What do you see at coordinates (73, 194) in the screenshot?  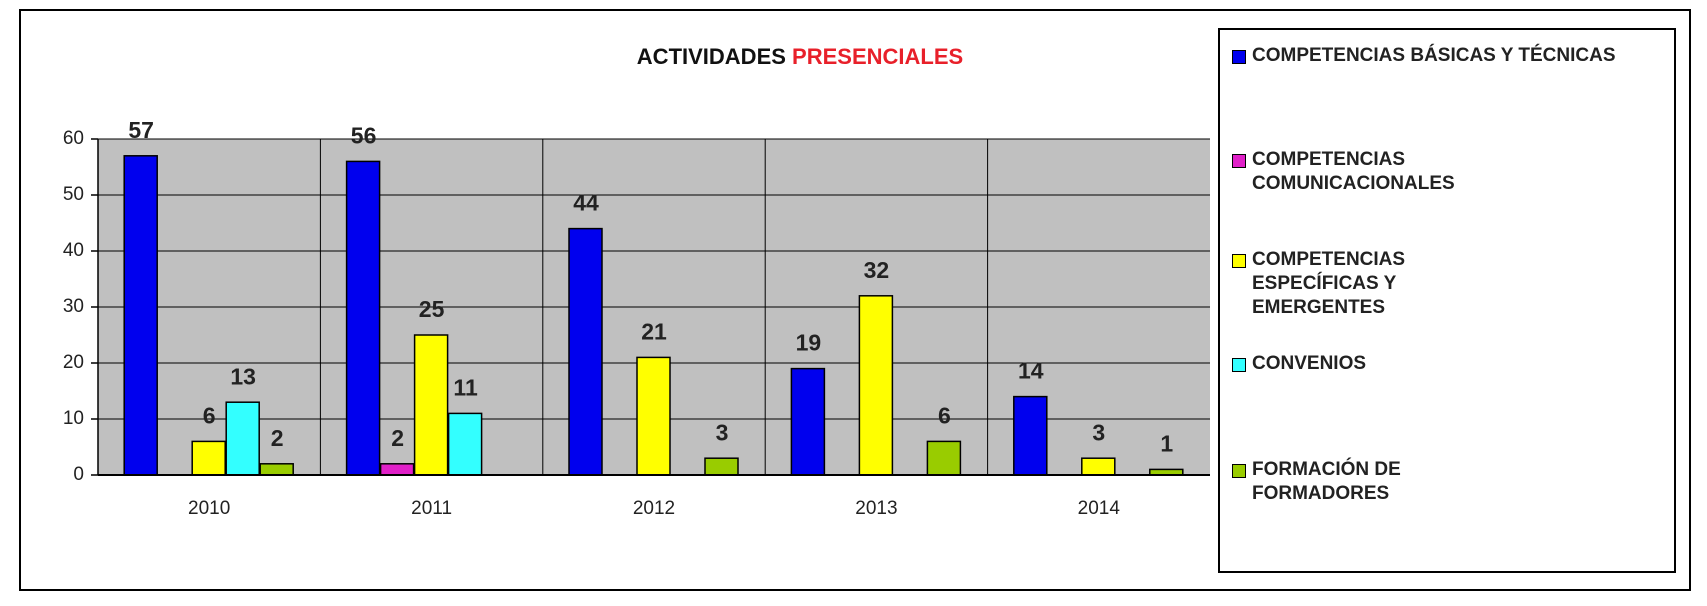 I see `y-tick-label: 50` at bounding box center [73, 194].